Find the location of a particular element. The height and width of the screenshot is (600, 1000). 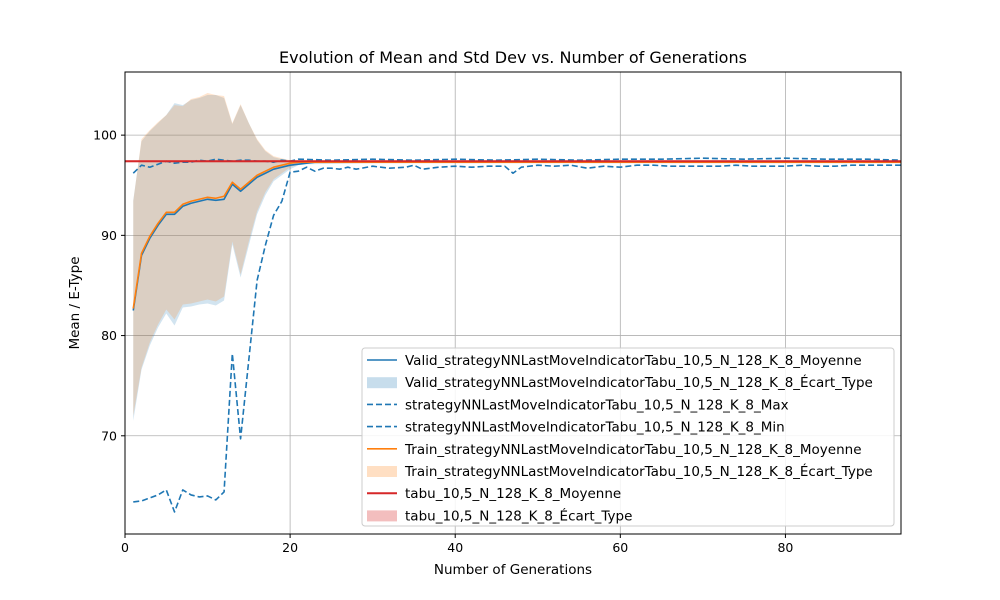

legend-label: tabu_10,5_N_128_K_8_Écart_Type is located at coordinates (518, 515).